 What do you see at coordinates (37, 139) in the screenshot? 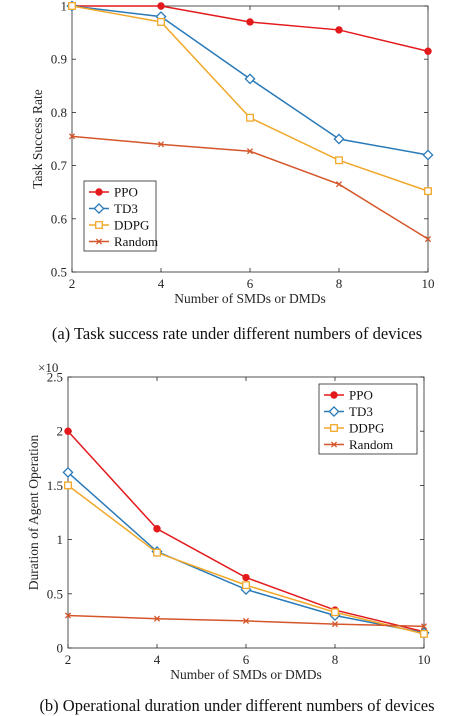
I see `y-axis-label: Task Success Rate` at bounding box center [37, 139].